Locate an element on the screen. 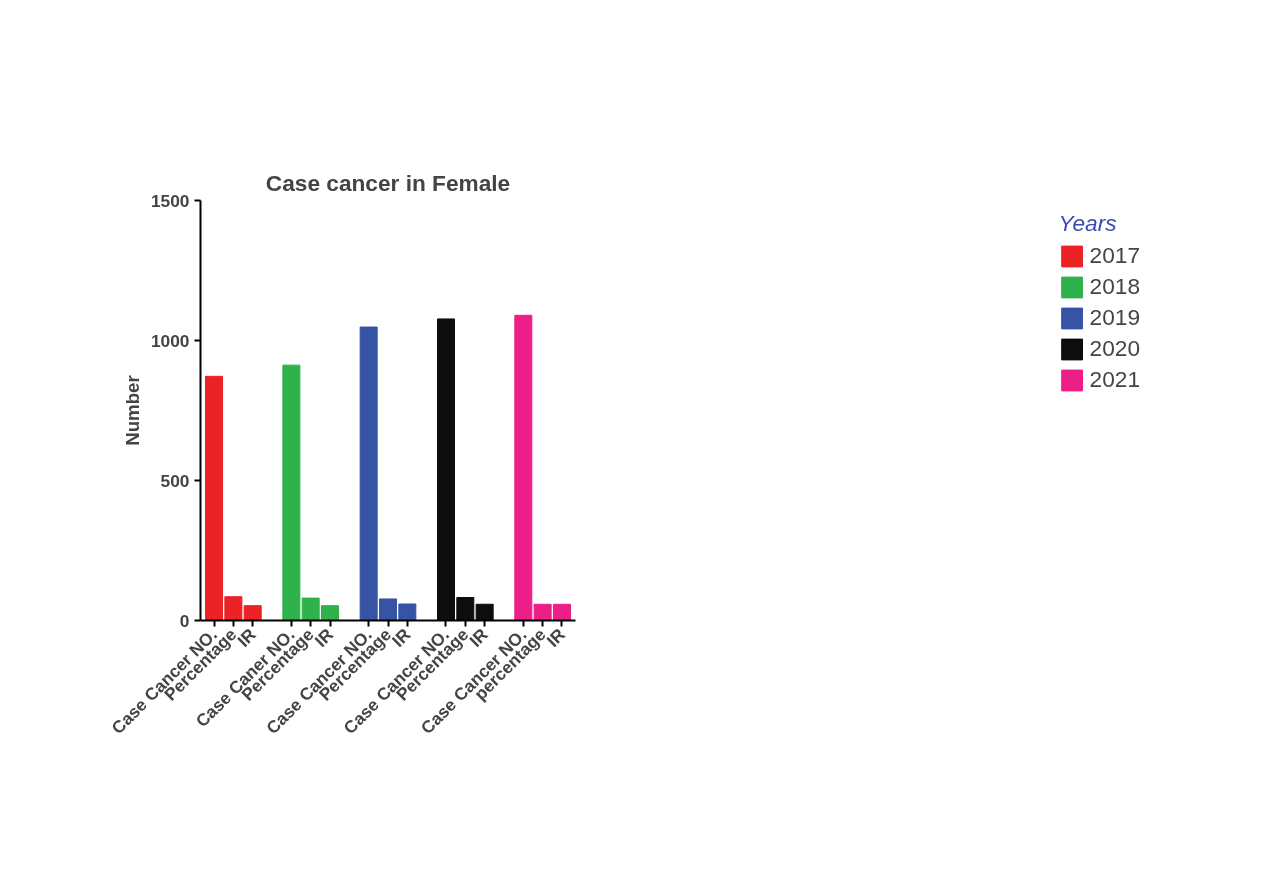 The width and height of the screenshot is (1281, 879). legend-label: 2018 is located at coordinates (1114, 286).